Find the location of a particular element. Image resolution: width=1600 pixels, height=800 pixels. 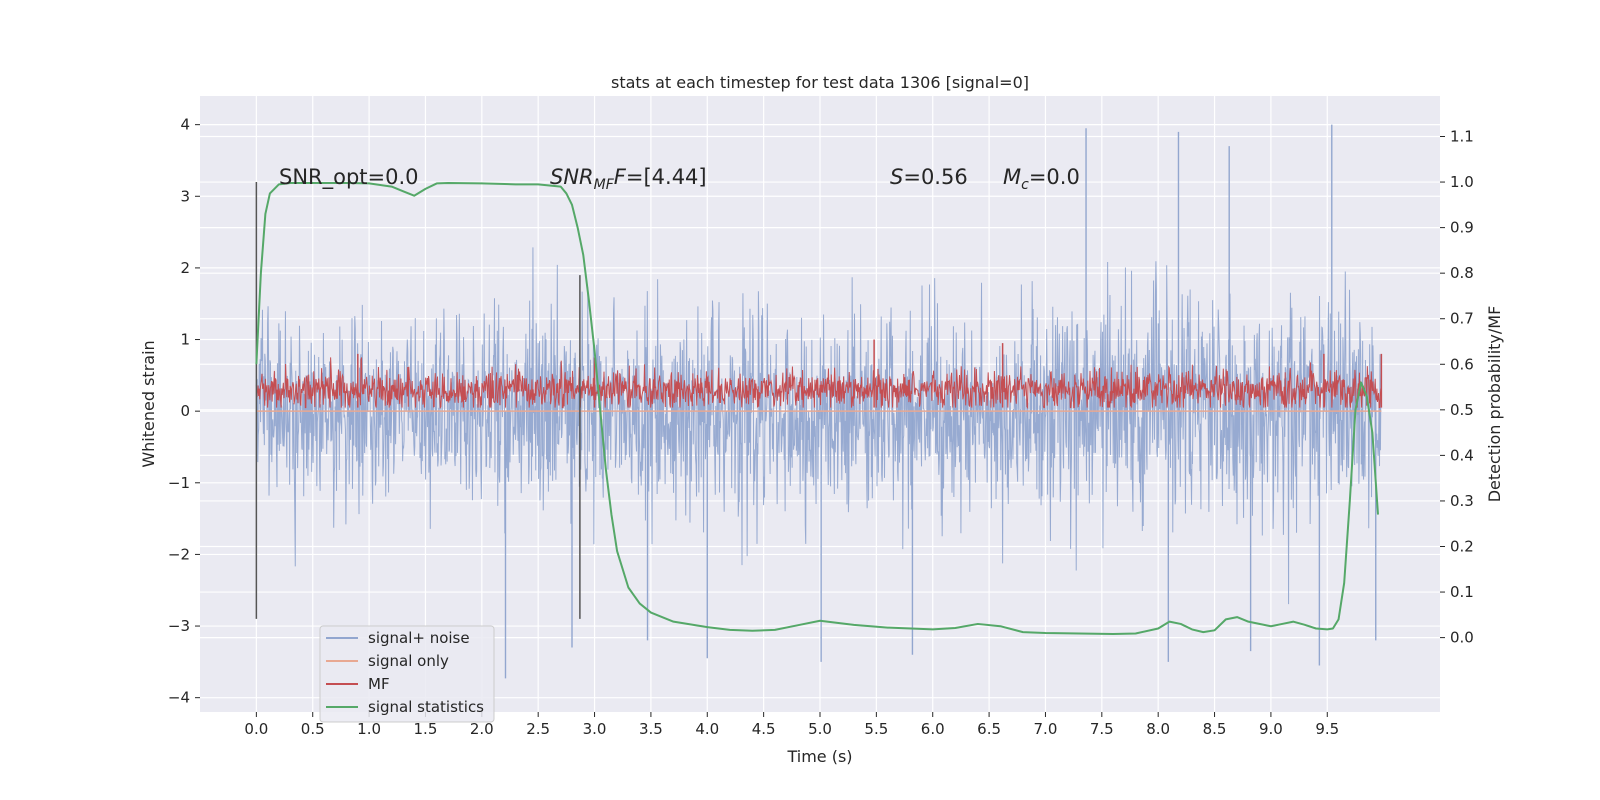

legend-box is located at coordinates (407, 674).